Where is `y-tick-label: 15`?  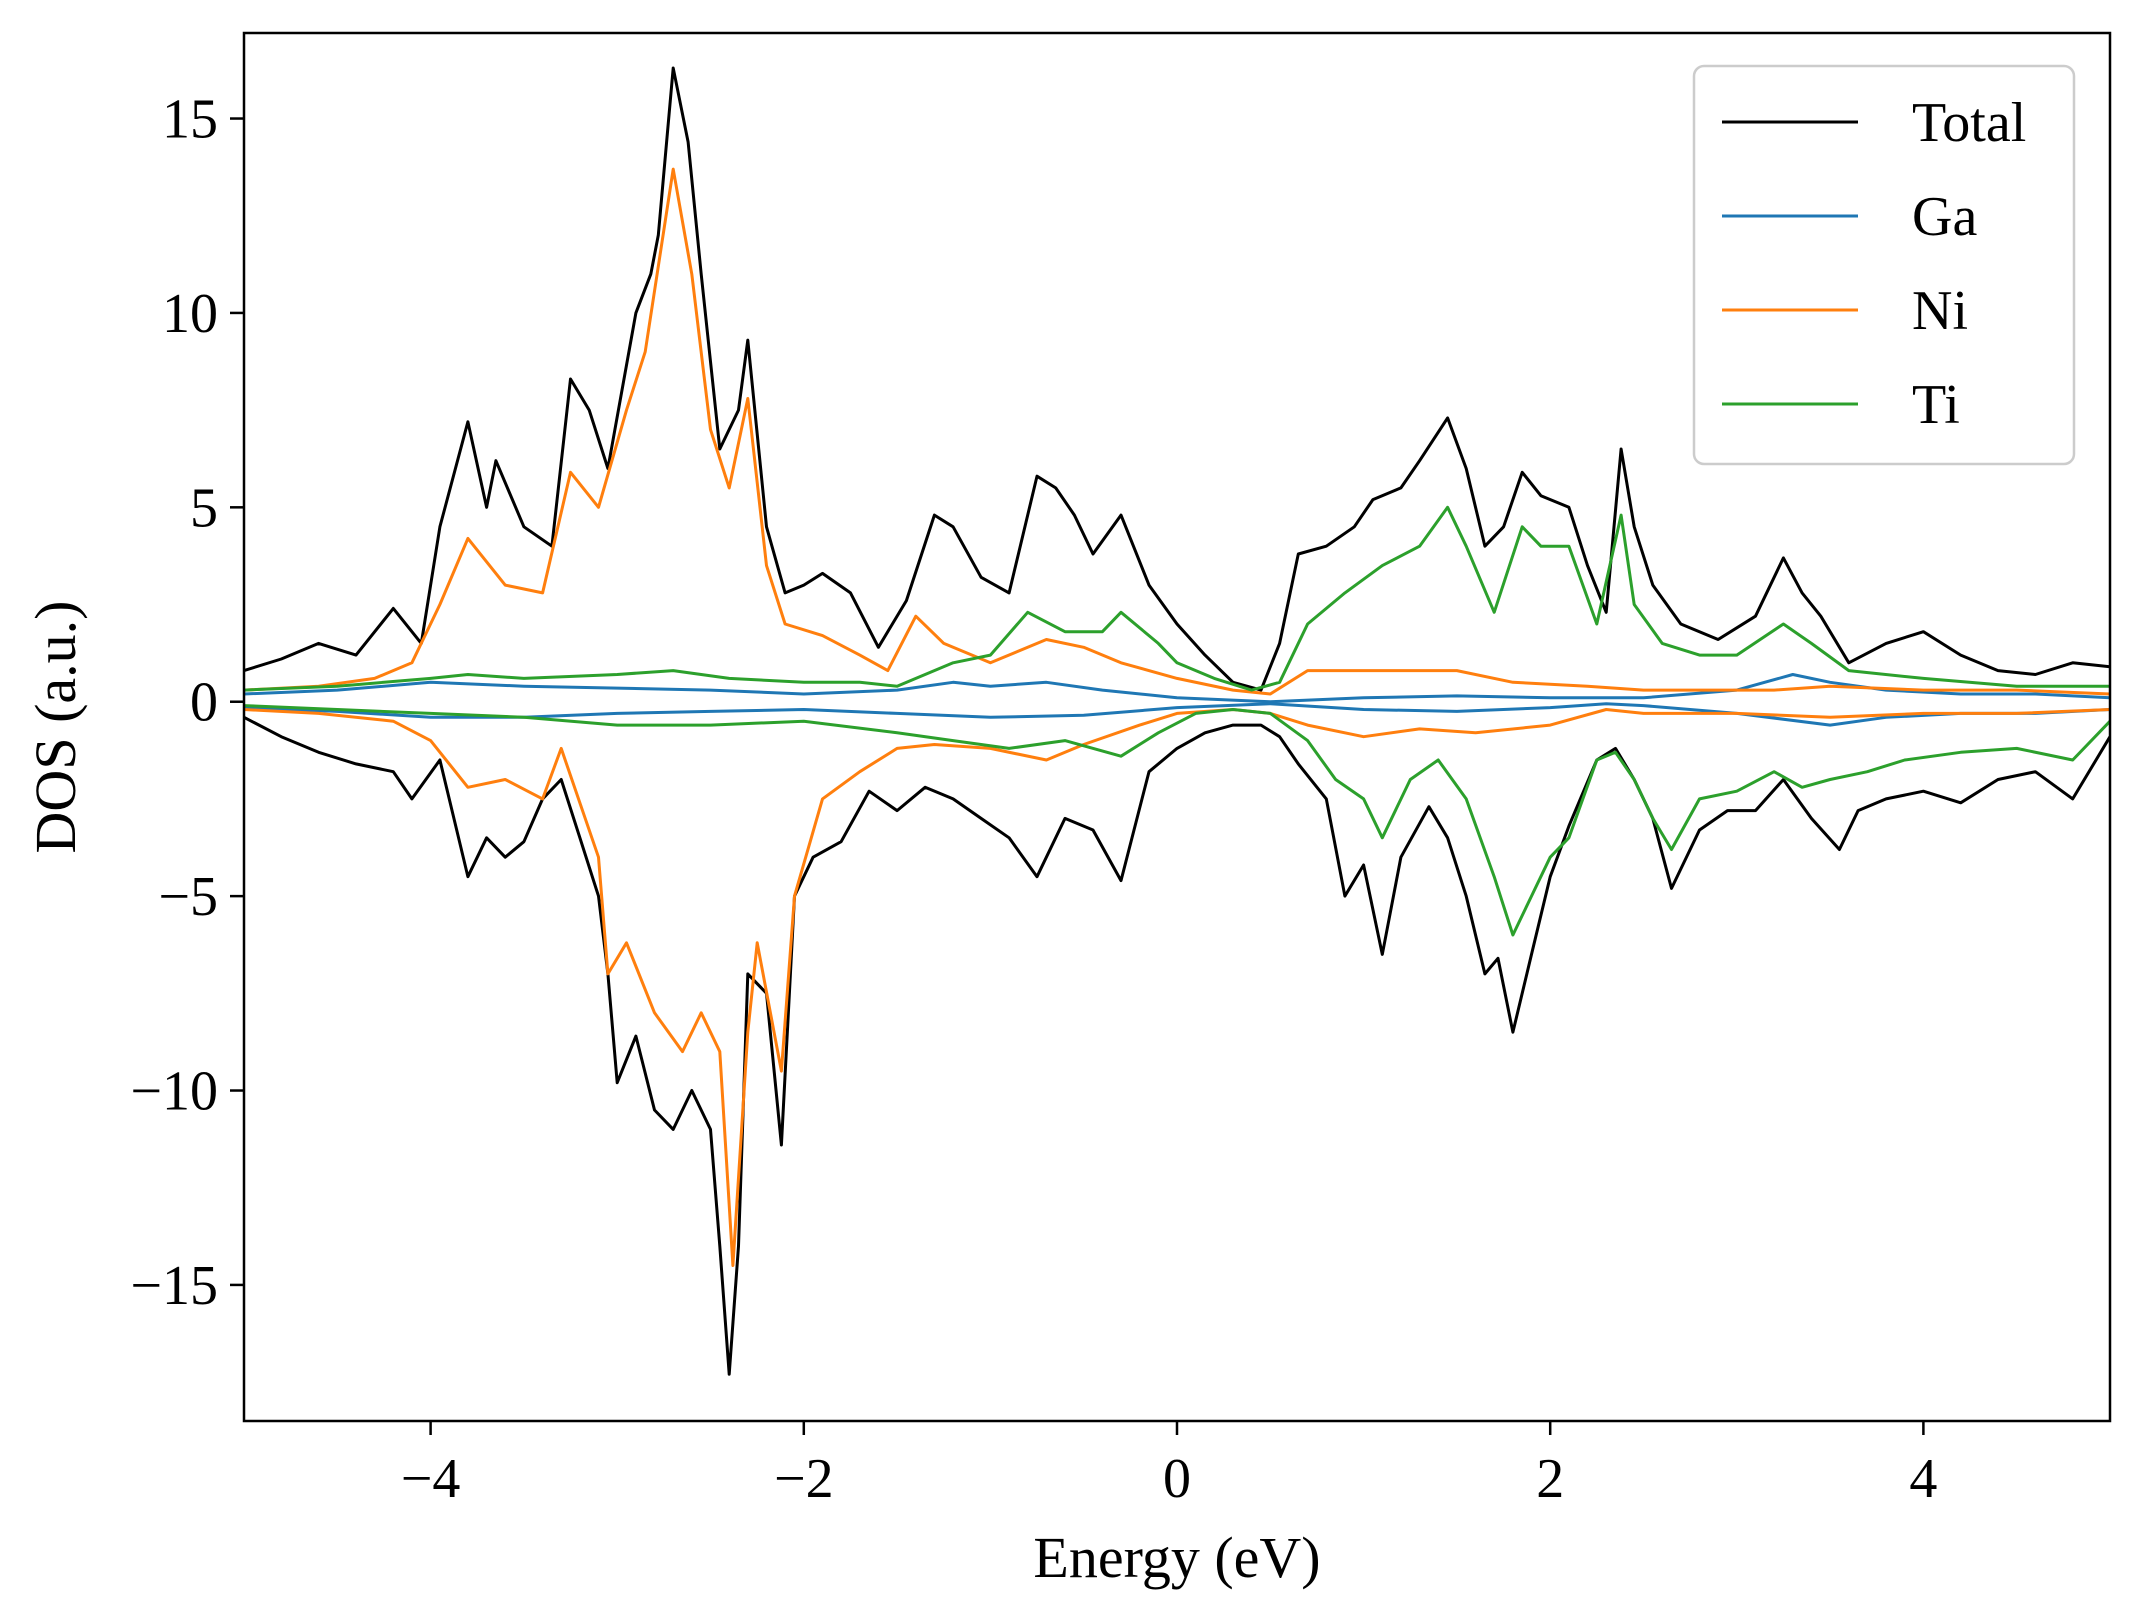
y-tick-label: 15 is located at coordinates (190, 120).